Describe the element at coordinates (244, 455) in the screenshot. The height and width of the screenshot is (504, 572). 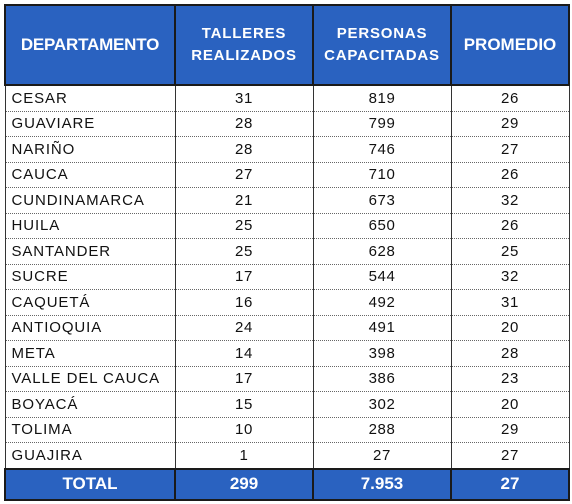
I see `cell-talleres: 1` at that location.